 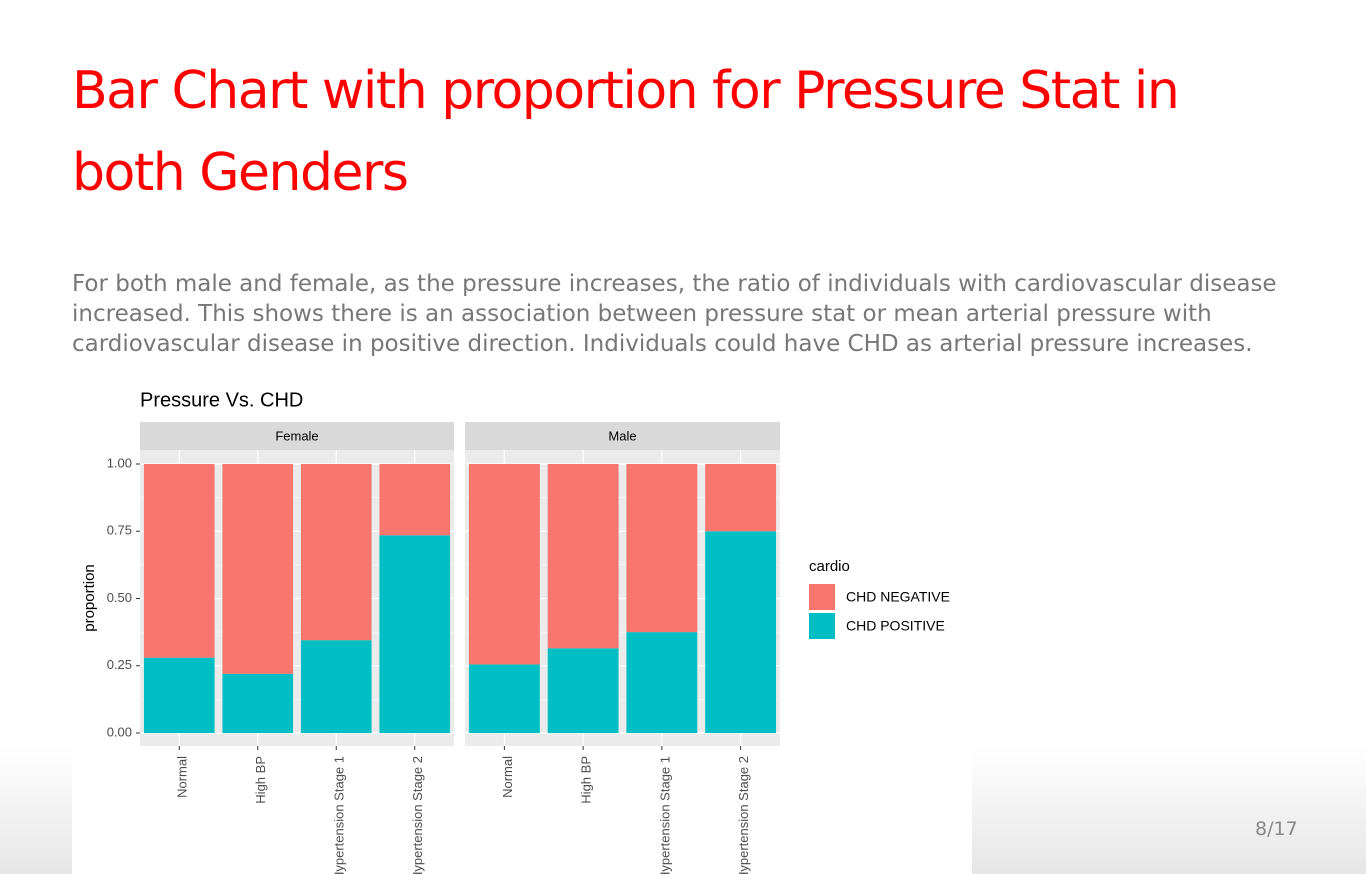 I want to click on facet-label: Male, so click(x=622, y=435).